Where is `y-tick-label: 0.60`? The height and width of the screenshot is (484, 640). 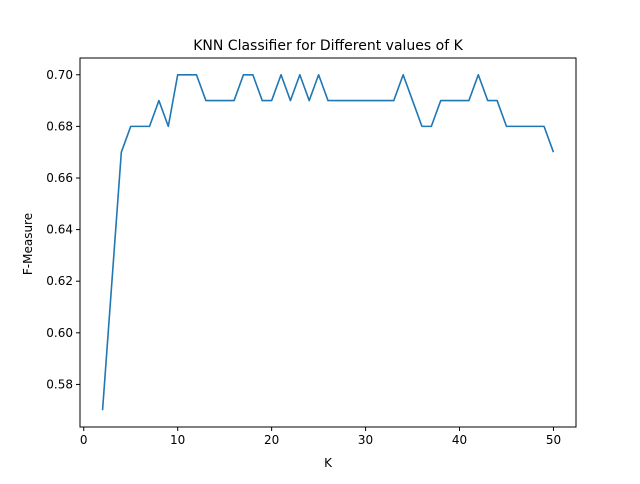 y-tick-label: 0.60 is located at coordinates (59, 333).